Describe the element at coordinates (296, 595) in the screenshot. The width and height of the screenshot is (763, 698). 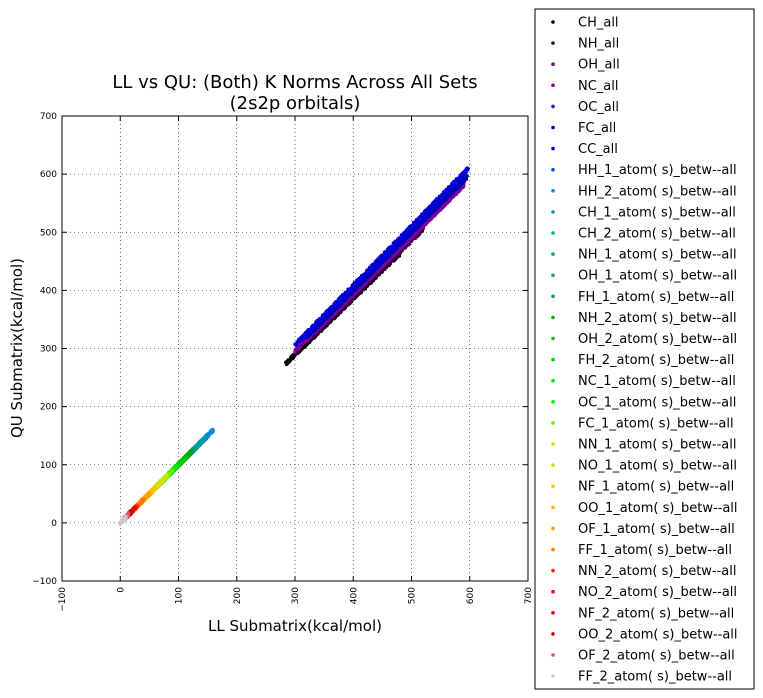
I see `x-tick-label: 300` at that location.